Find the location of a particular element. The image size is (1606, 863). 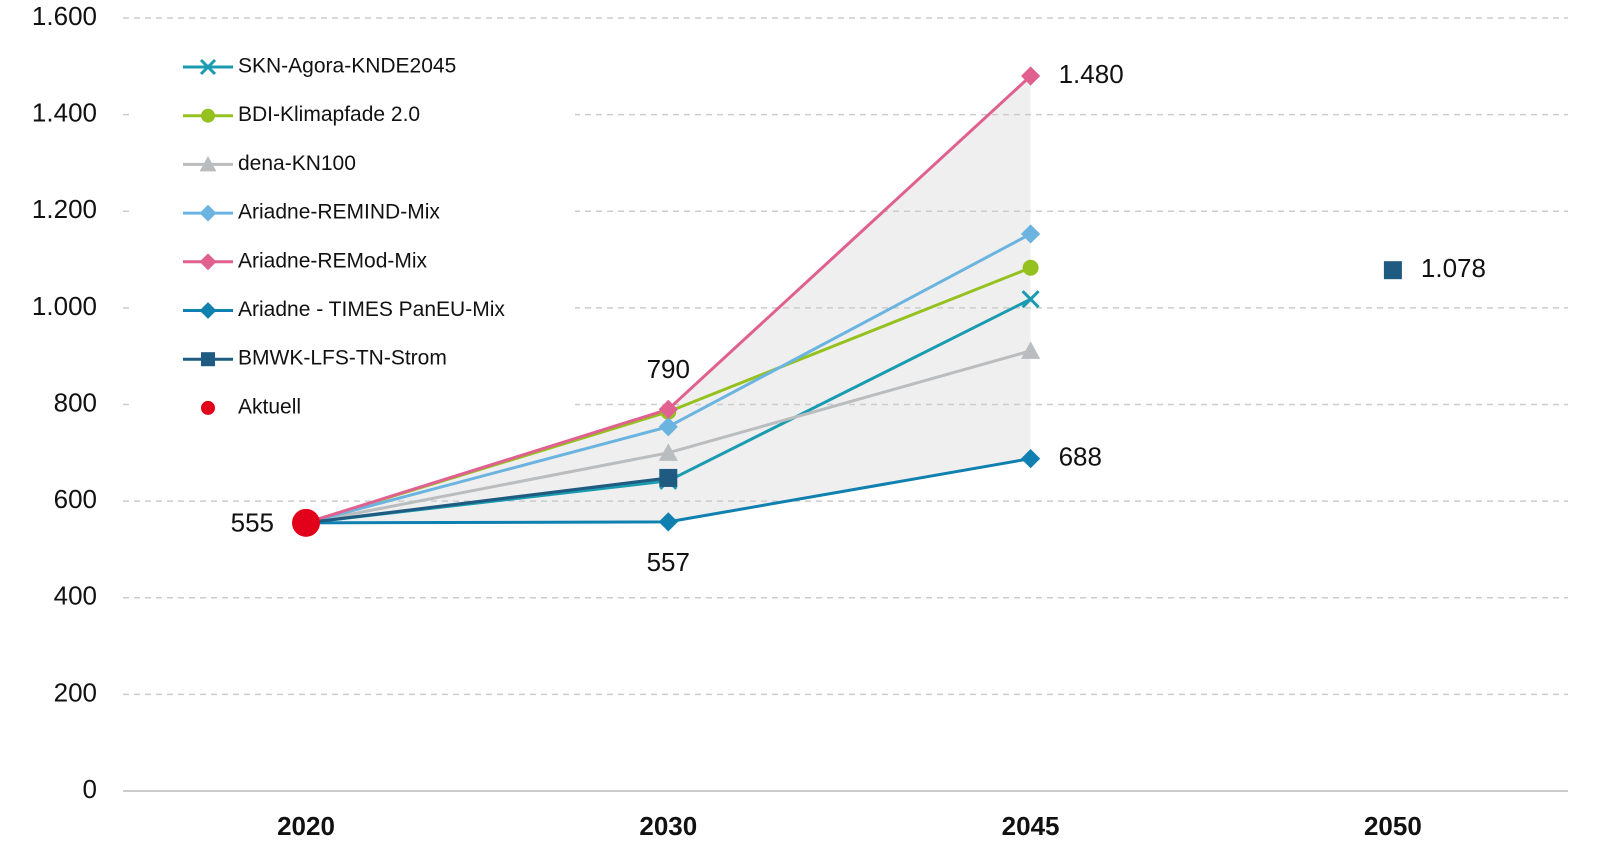

data-label: 688 is located at coordinates (1080, 456).